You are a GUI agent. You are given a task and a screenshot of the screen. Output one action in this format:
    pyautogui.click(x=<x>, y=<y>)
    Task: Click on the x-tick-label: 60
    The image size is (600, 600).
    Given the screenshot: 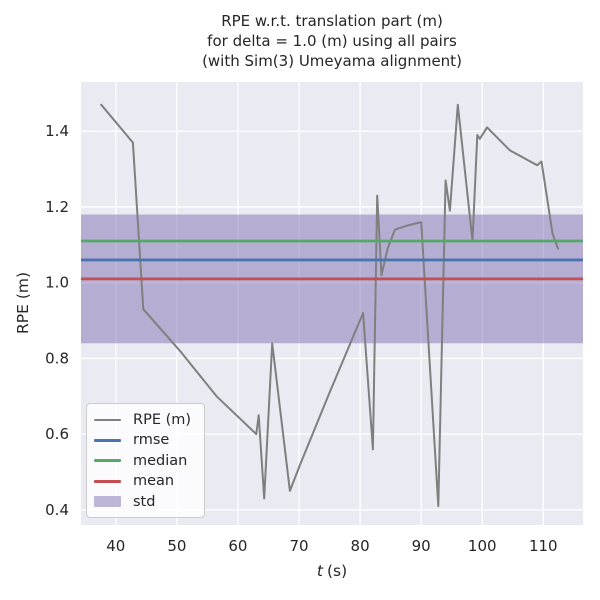 What is the action you would take?
    pyautogui.click(x=237, y=546)
    